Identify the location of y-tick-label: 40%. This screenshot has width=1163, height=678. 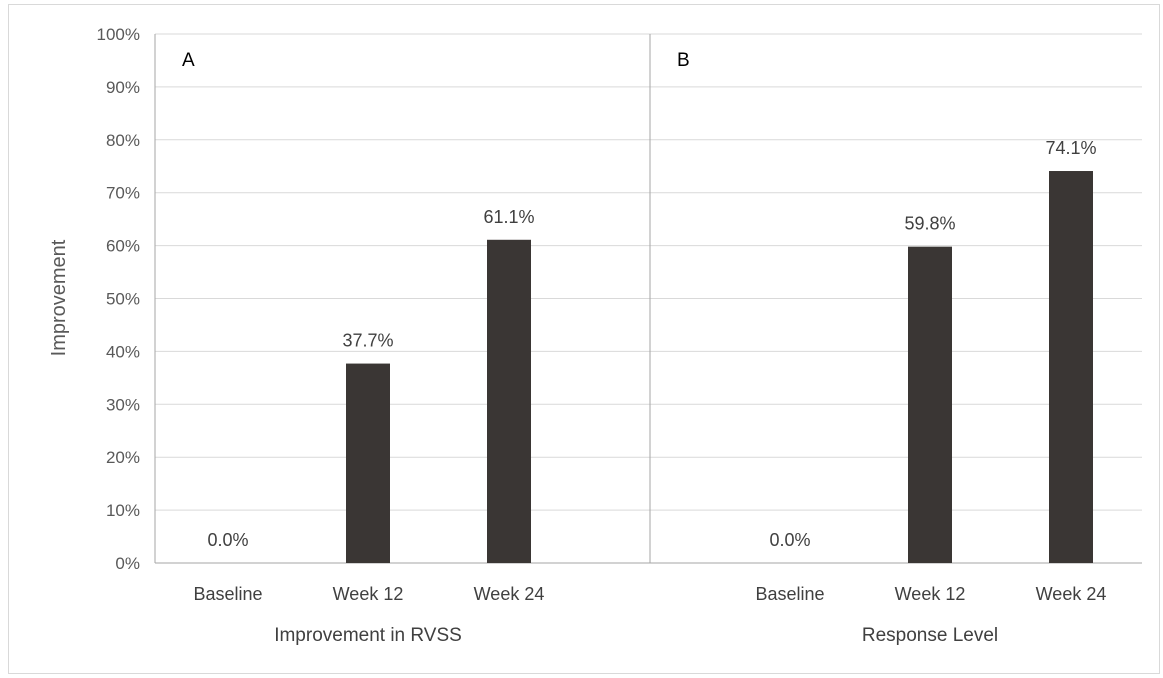
(123, 351).